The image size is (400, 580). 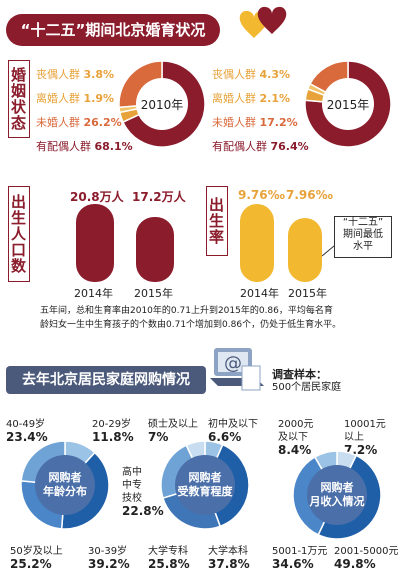 What do you see at coordinates (84, 146) in the screenshot?
I see `legend-2010-married: 有配偶人群 68.1%` at bounding box center [84, 146].